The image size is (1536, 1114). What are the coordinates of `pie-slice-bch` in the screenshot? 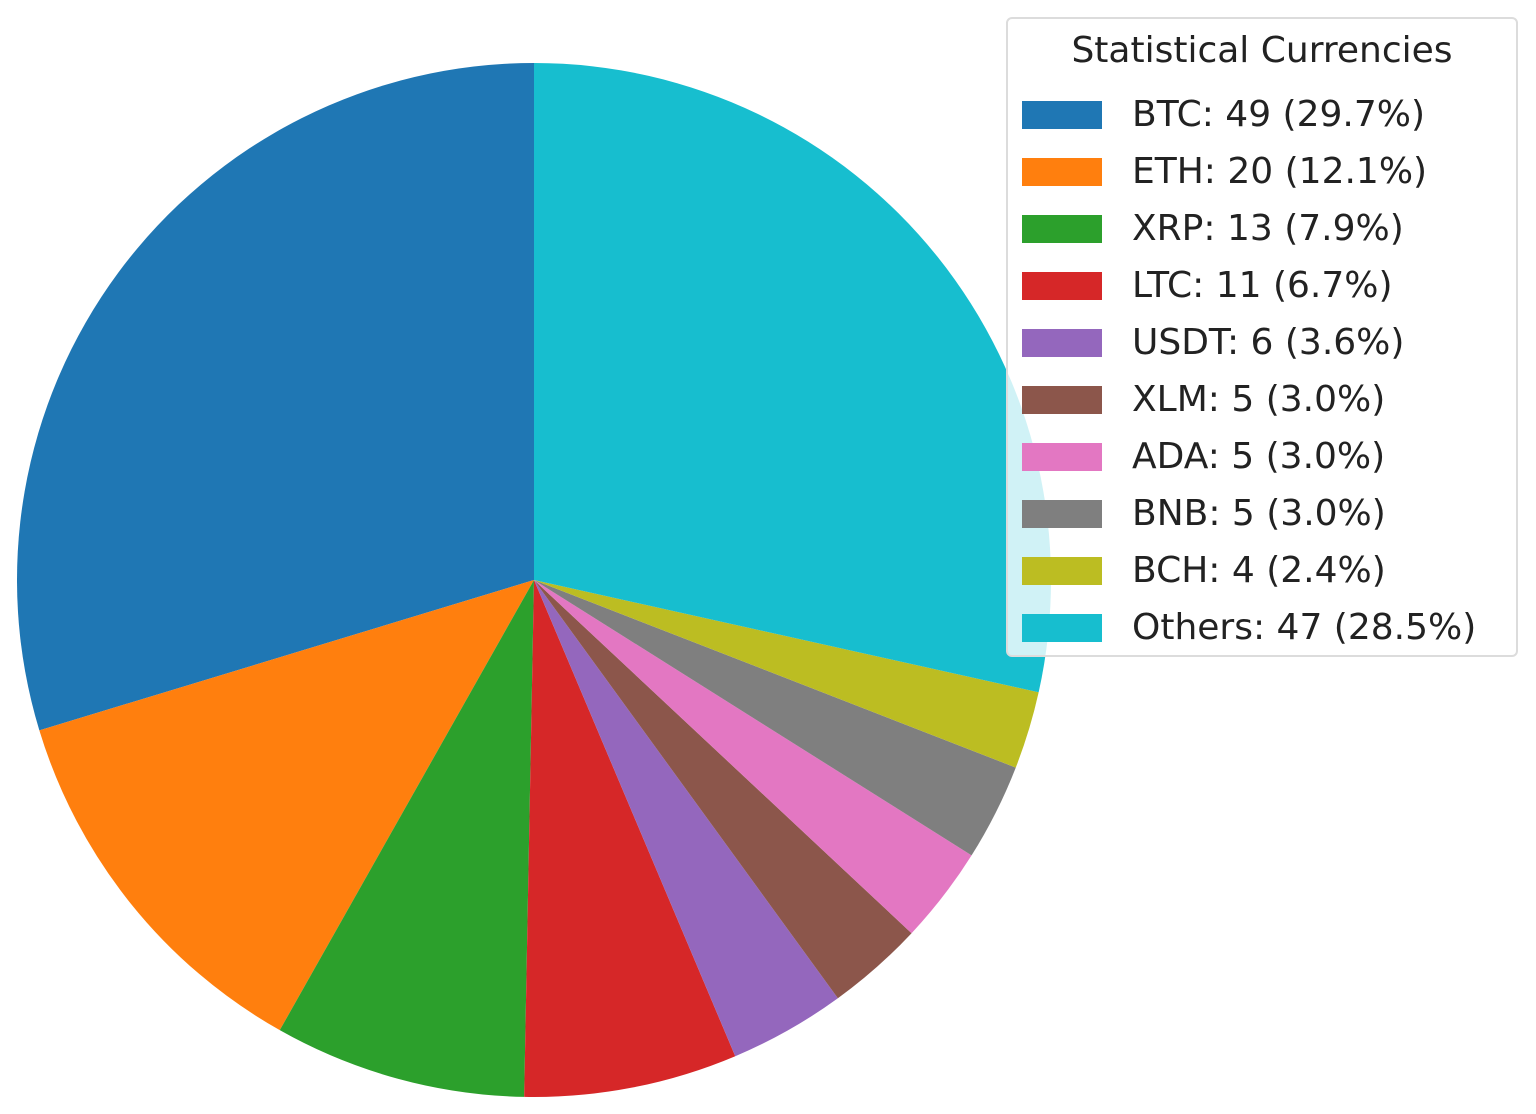 It's located at (786, 674).